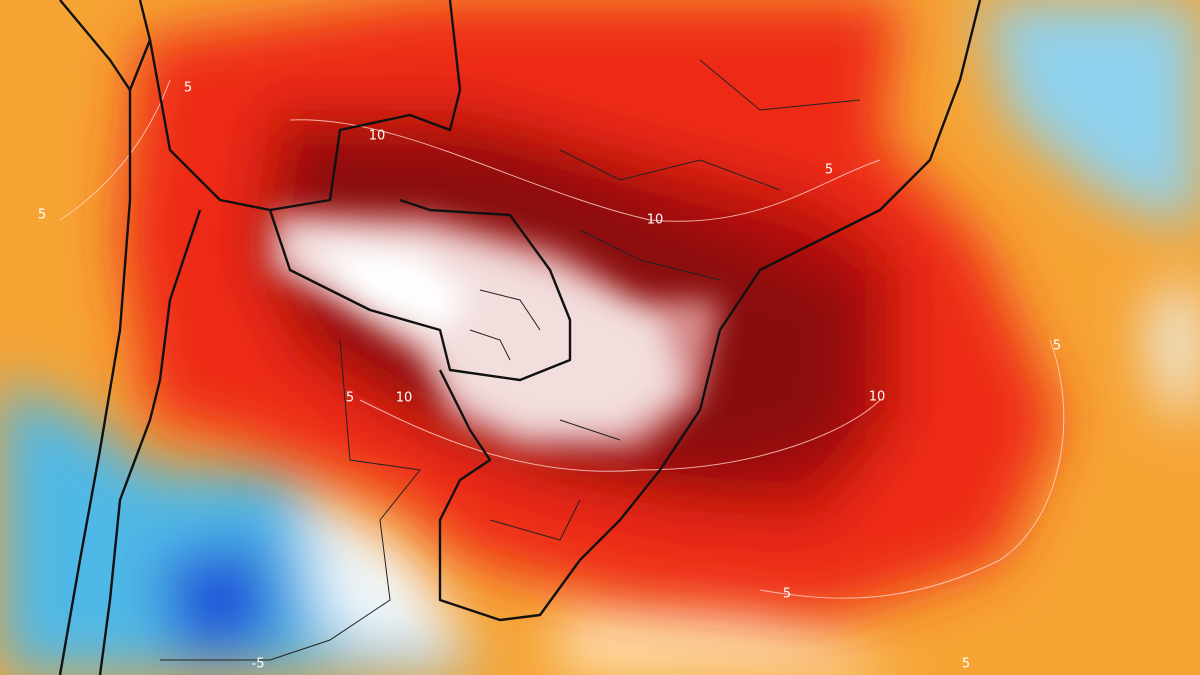 The height and width of the screenshot is (675, 1200). I want to click on contour-label: -5, so click(258, 664).